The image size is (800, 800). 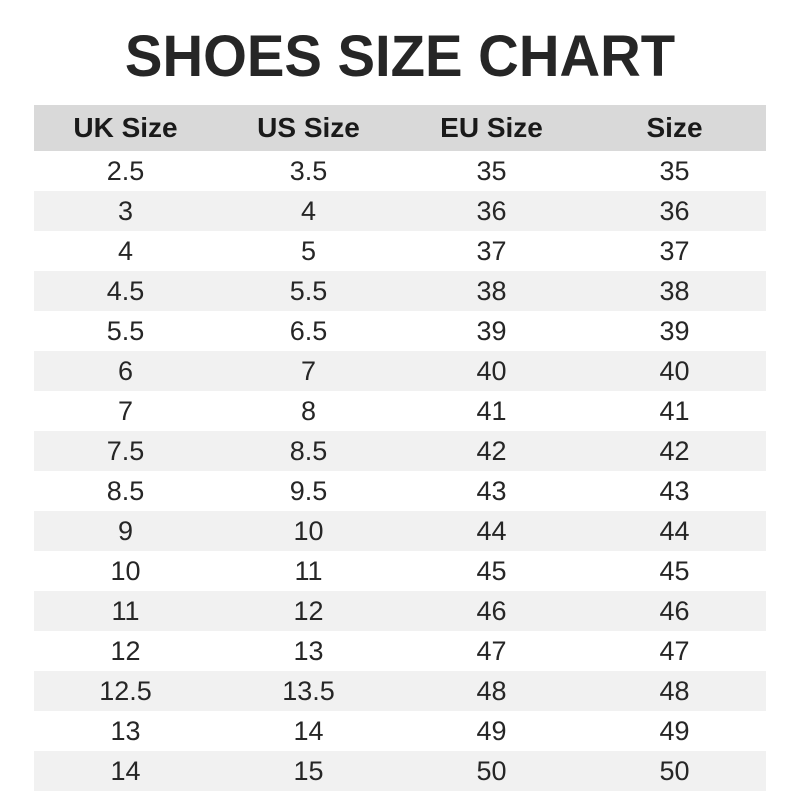 What do you see at coordinates (125, 531) in the screenshot?
I see `table-cell: 9` at bounding box center [125, 531].